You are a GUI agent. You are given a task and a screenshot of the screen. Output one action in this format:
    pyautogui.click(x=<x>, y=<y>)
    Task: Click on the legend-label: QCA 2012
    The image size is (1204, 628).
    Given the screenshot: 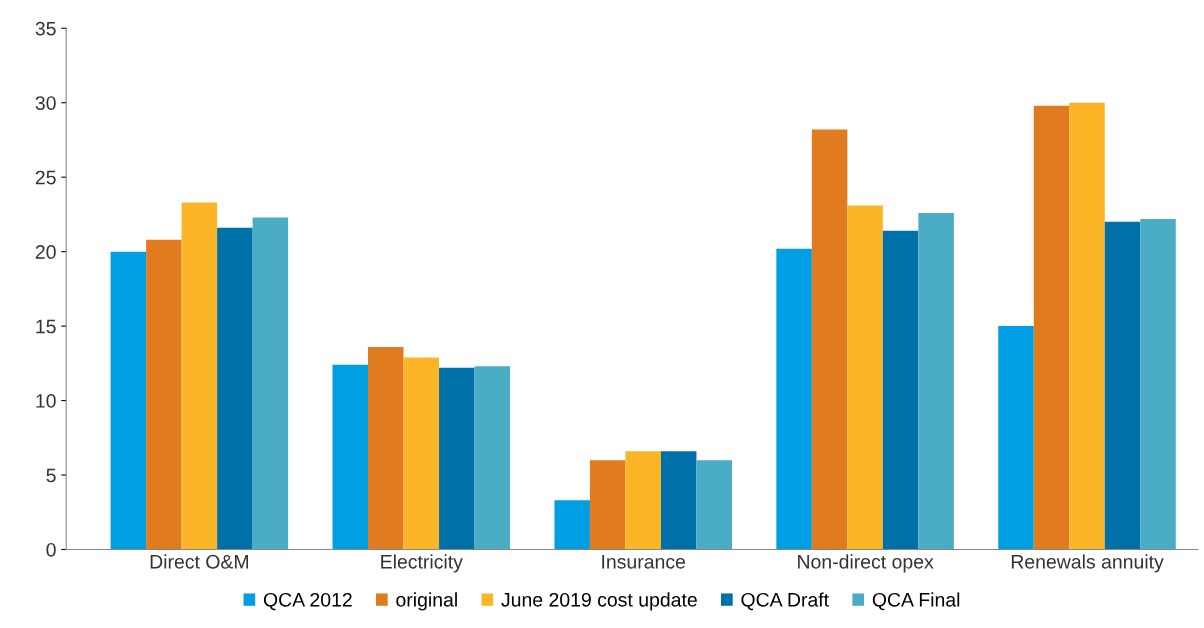 What is the action you would take?
    pyautogui.click(x=307, y=601)
    